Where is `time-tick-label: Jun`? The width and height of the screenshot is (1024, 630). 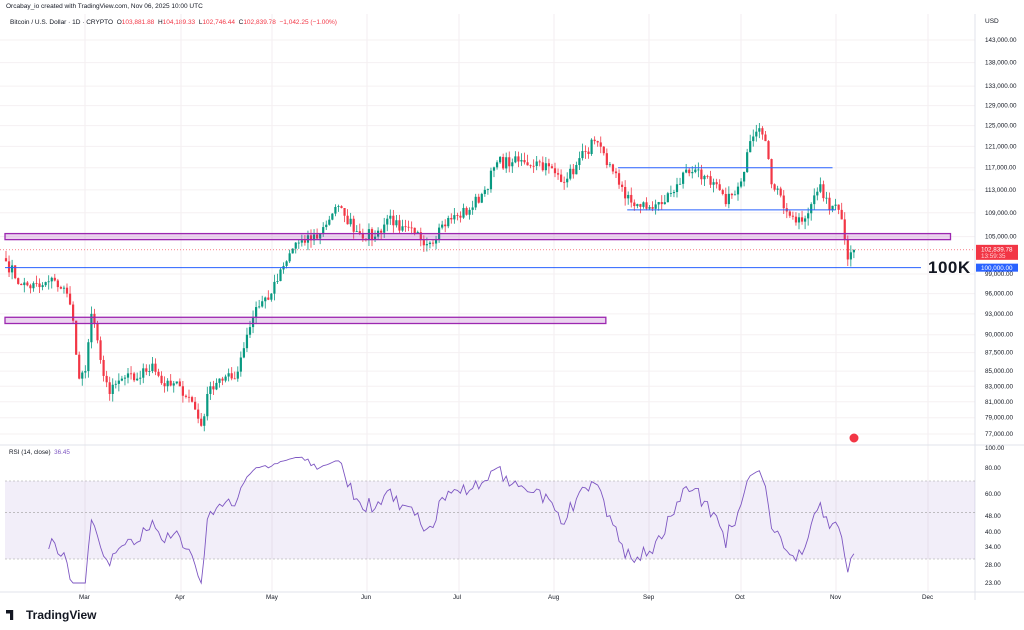 time-tick-label: Jun is located at coordinates (366, 597).